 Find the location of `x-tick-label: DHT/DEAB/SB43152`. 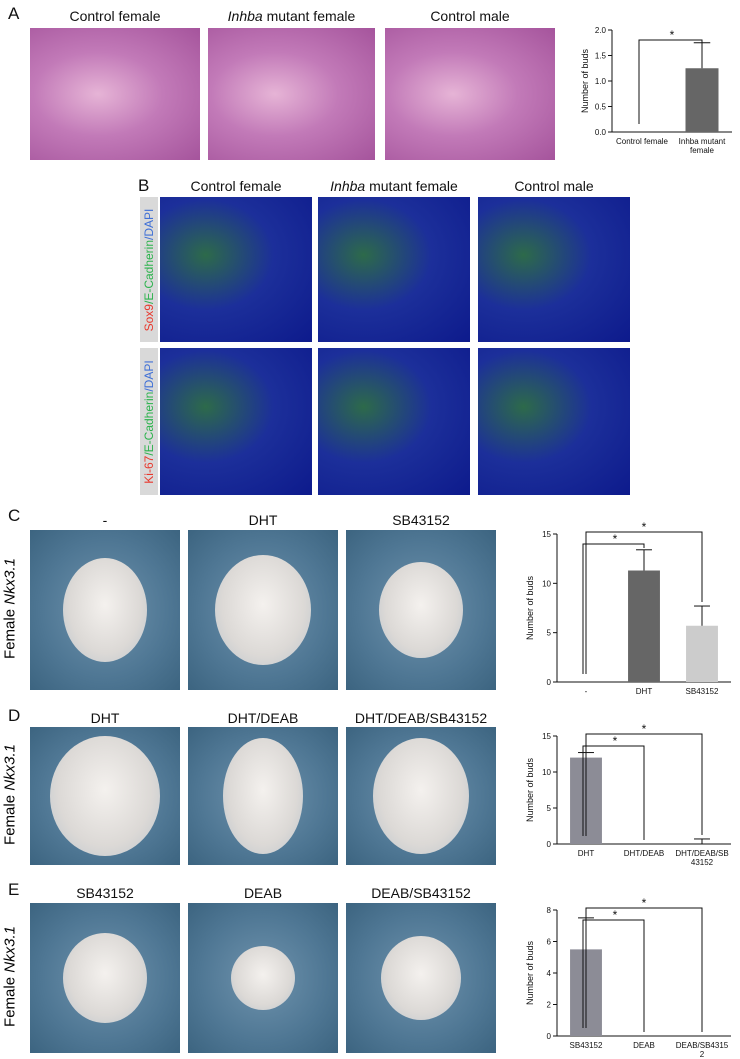

x-tick-label: DHT/DEAB/SB43152 is located at coordinates (702, 858).